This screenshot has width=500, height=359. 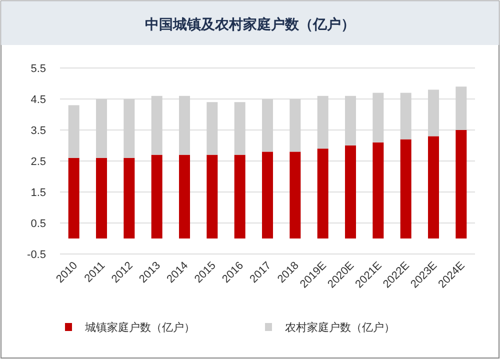 What do you see at coordinates (38, 162) in the screenshot?
I see `y-tick-label: 2.5` at bounding box center [38, 162].